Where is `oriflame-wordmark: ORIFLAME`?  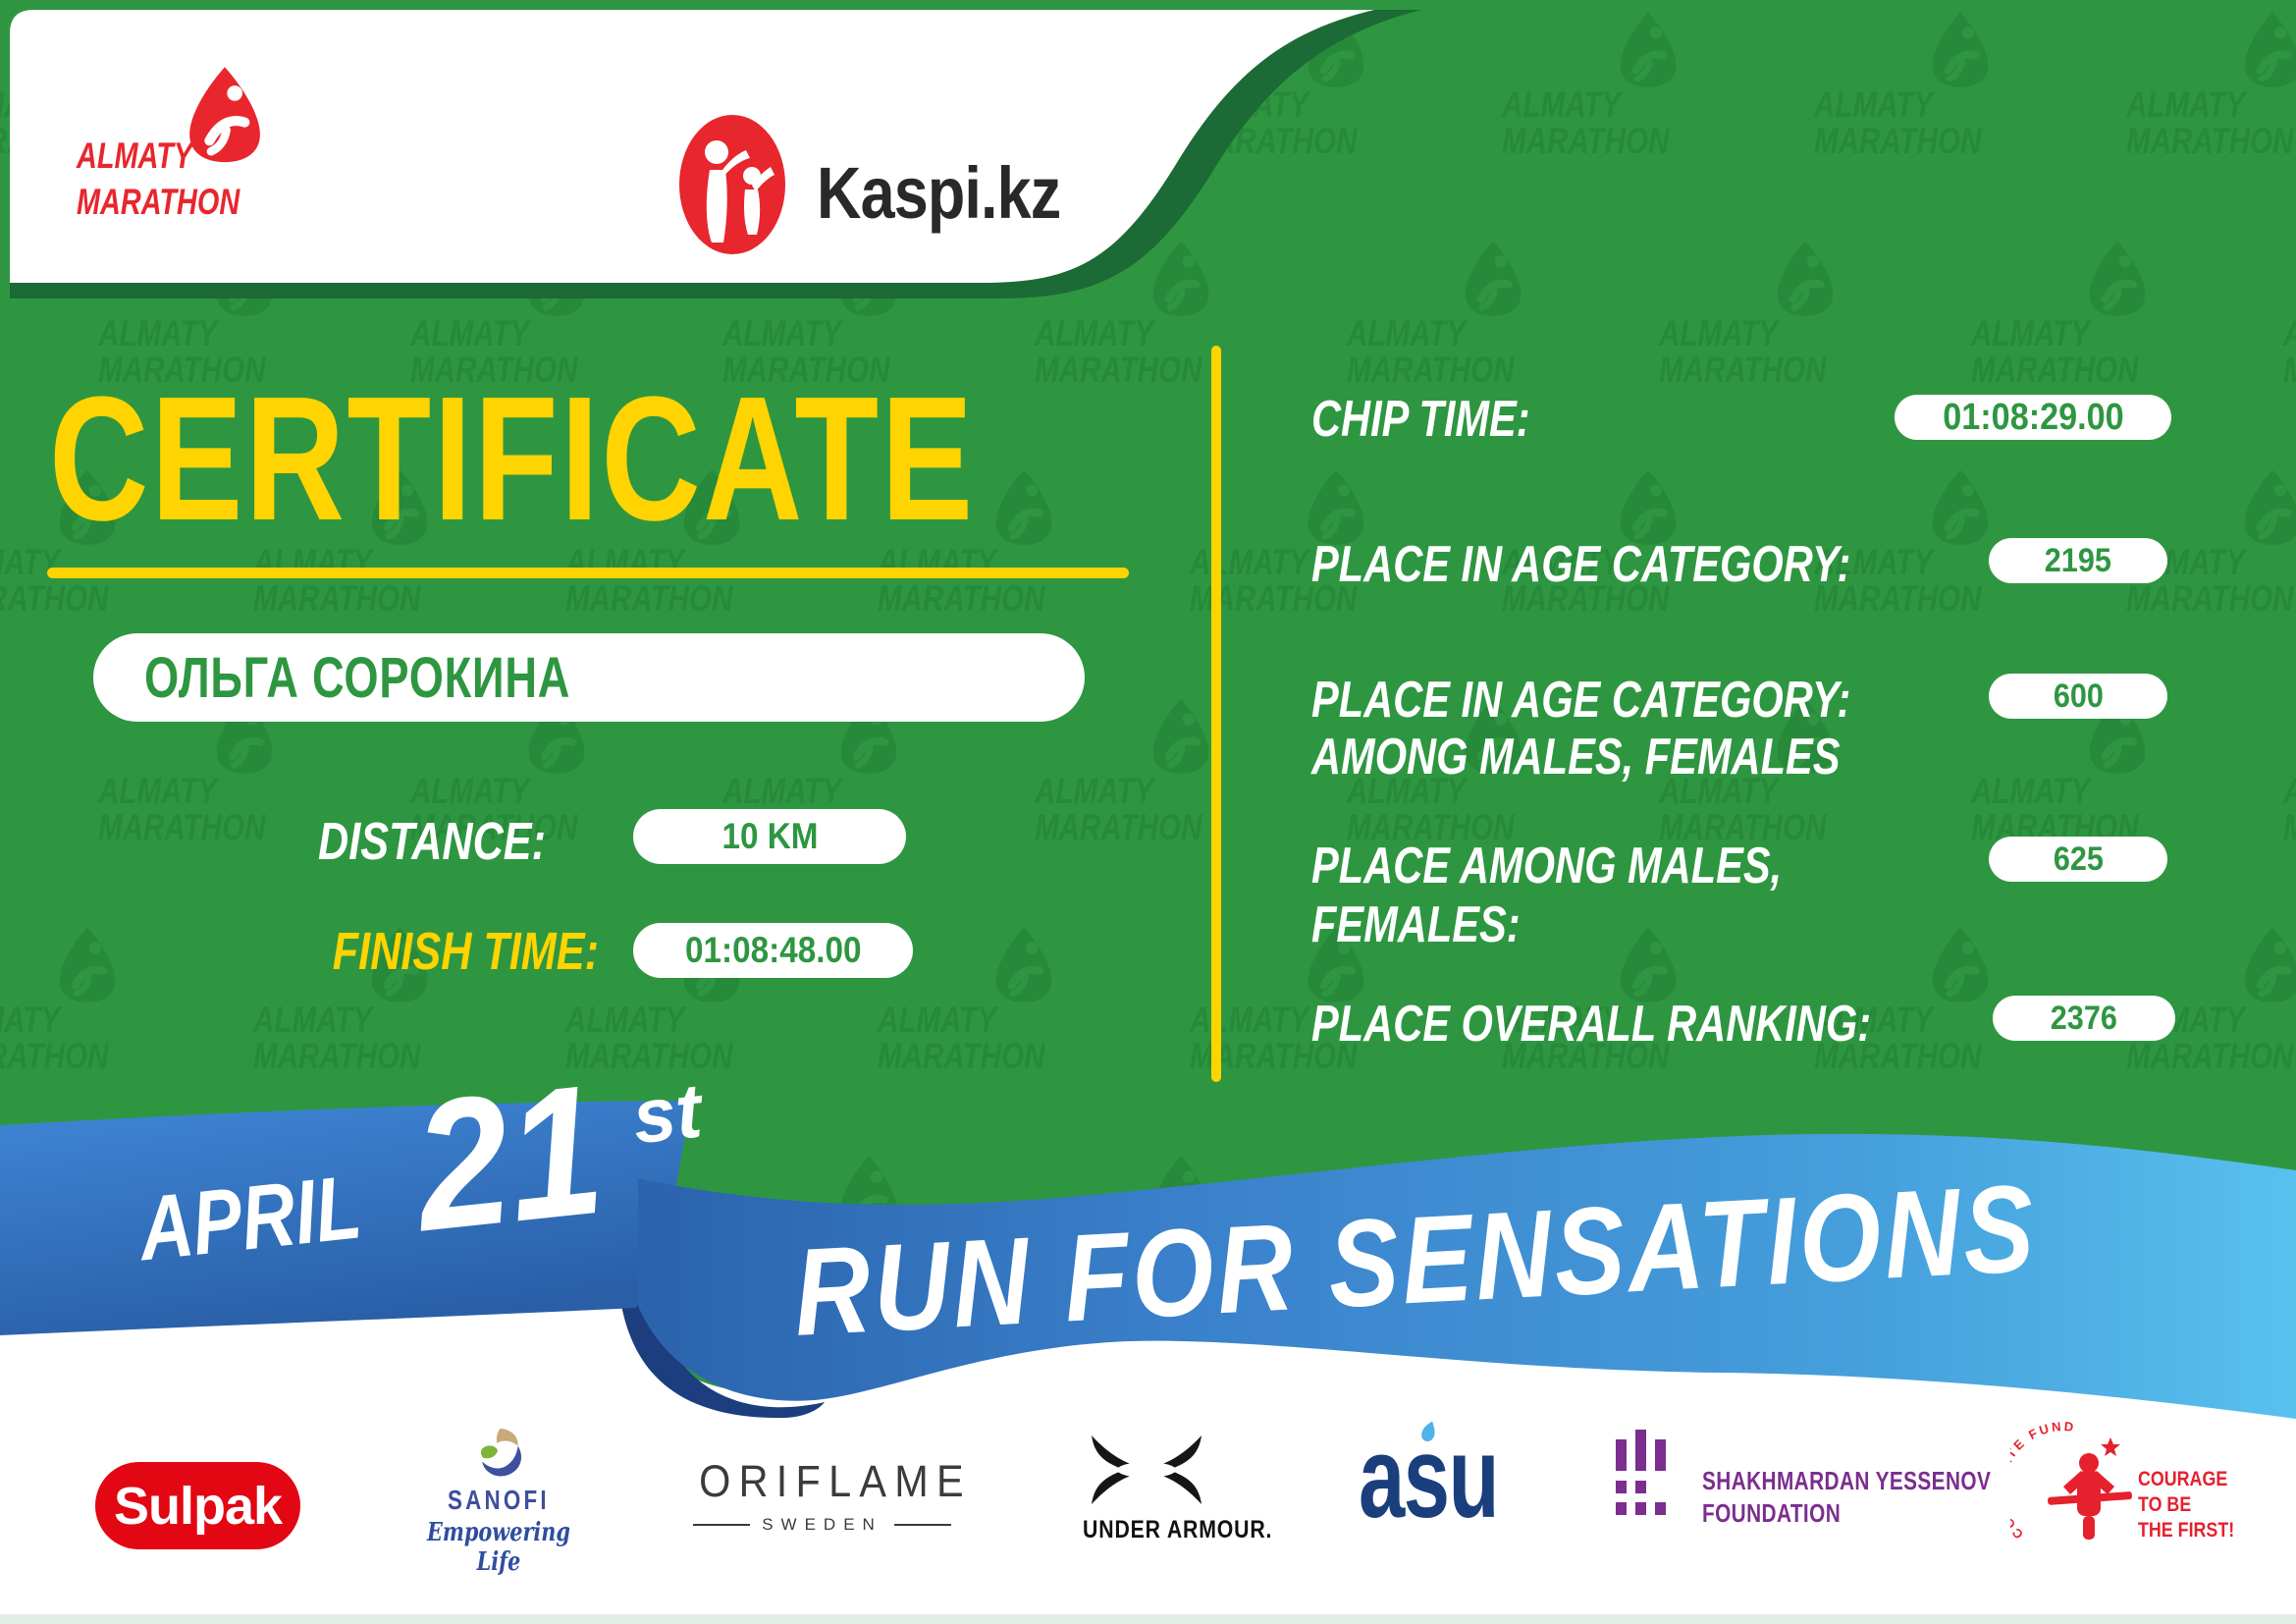
oriflame-wordmark: ORIFLAME is located at coordinates (836, 1481).